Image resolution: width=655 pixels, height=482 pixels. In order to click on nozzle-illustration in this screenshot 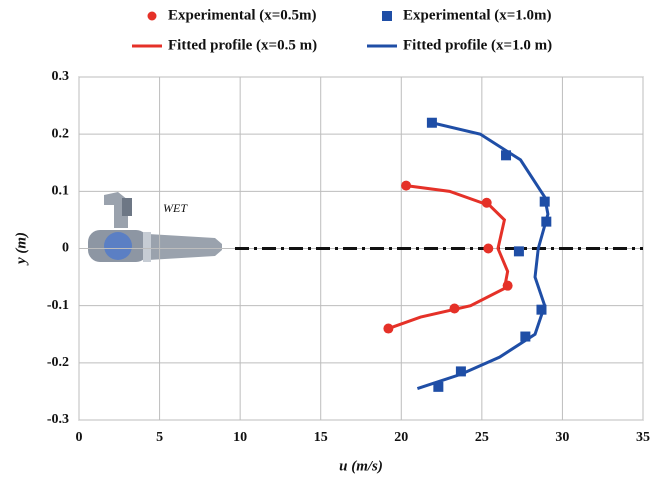, I will do `click(155, 227)`.